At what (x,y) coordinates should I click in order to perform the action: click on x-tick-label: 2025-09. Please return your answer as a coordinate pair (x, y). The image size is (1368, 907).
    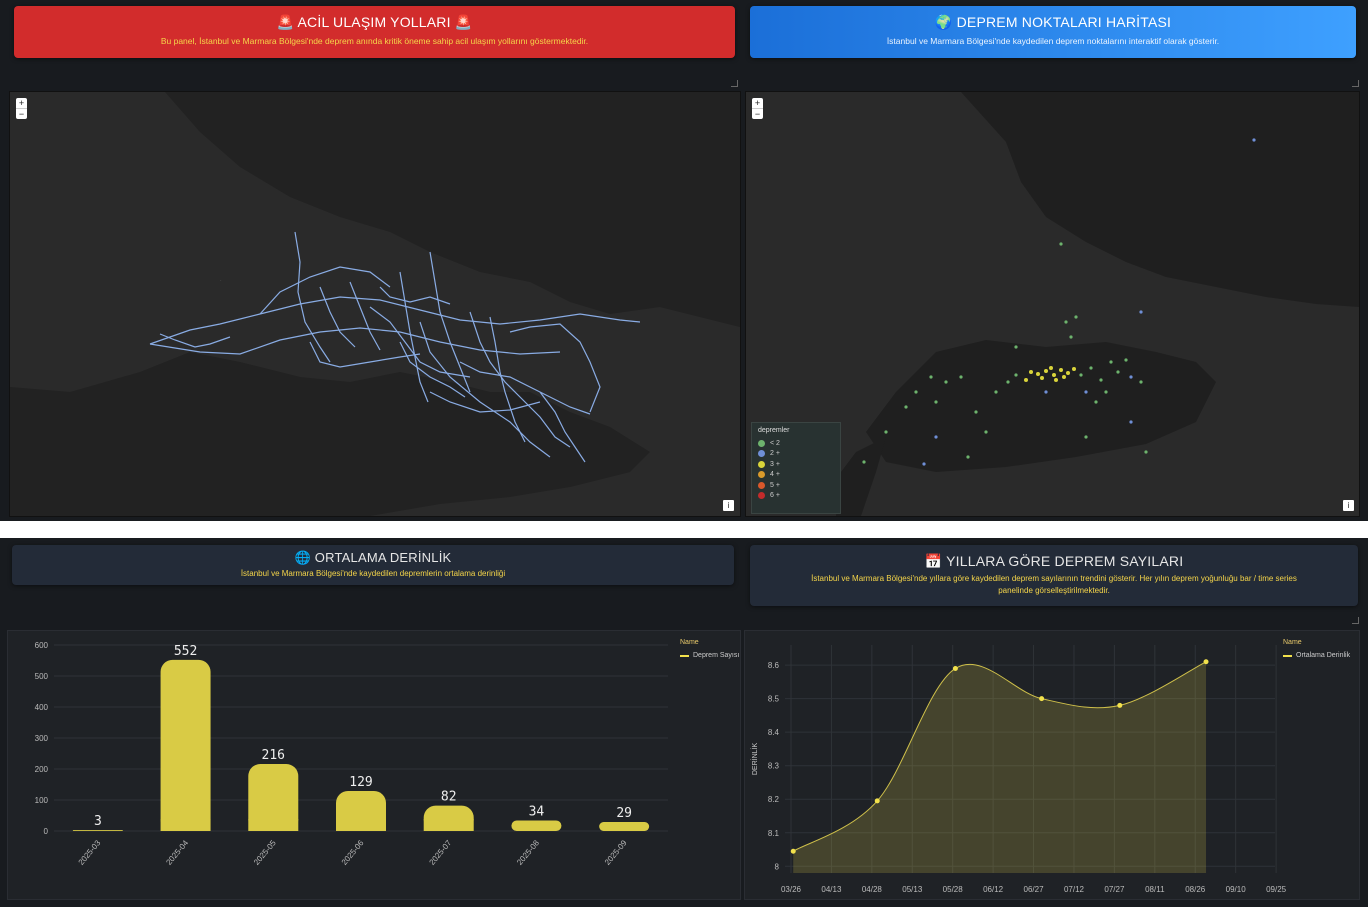
    Looking at the image, I should click on (616, 852).